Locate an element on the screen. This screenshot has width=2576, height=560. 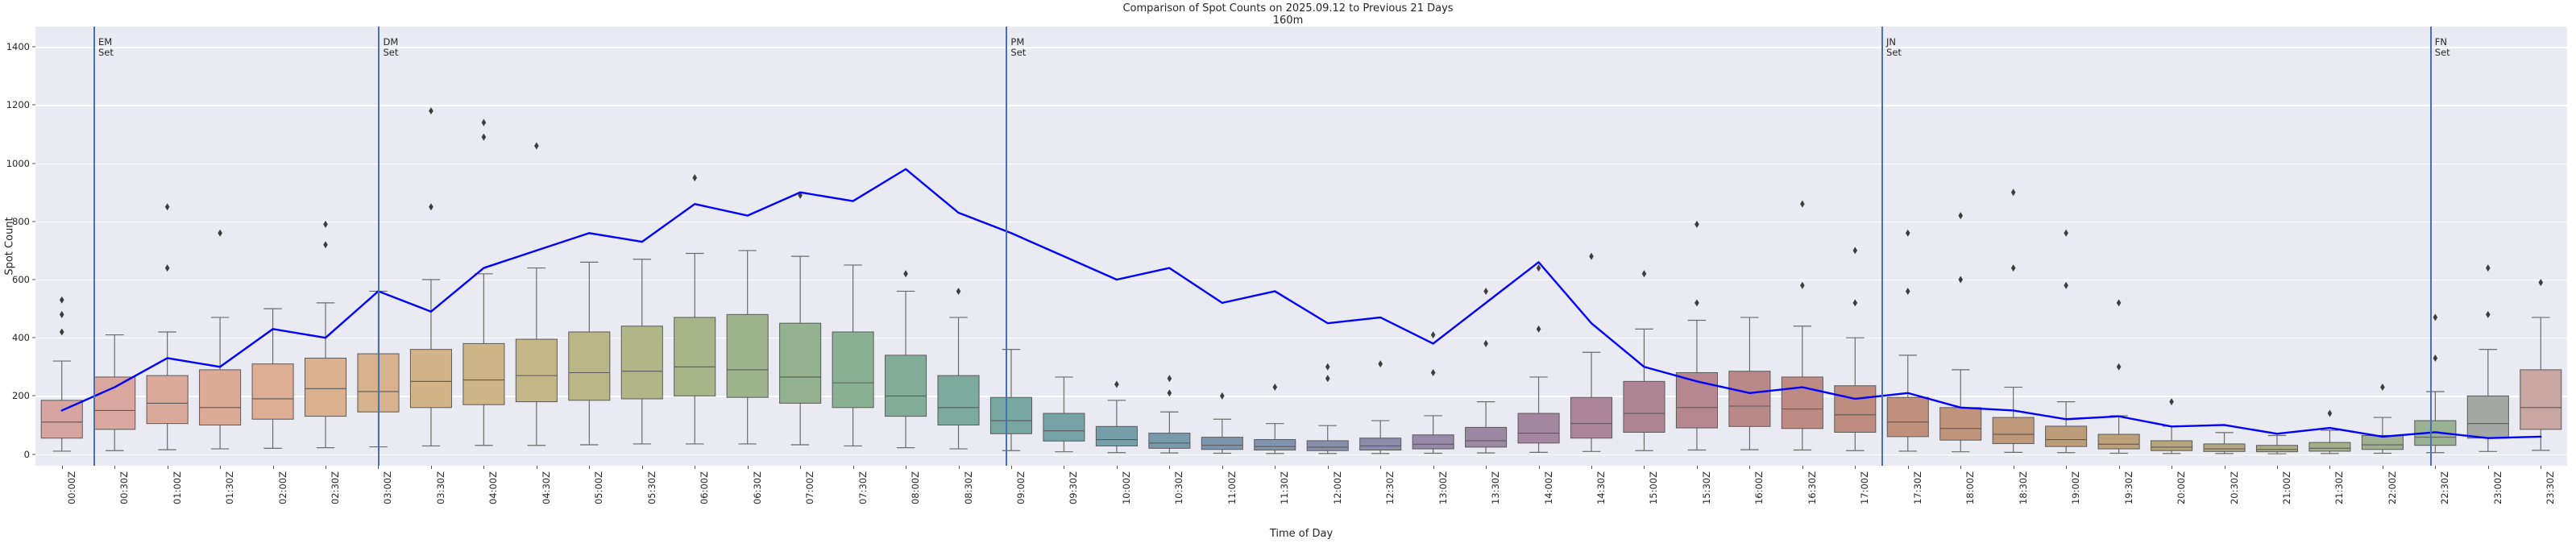
y-axis-tick-label: 1200 is located at coordinates (18, 105).